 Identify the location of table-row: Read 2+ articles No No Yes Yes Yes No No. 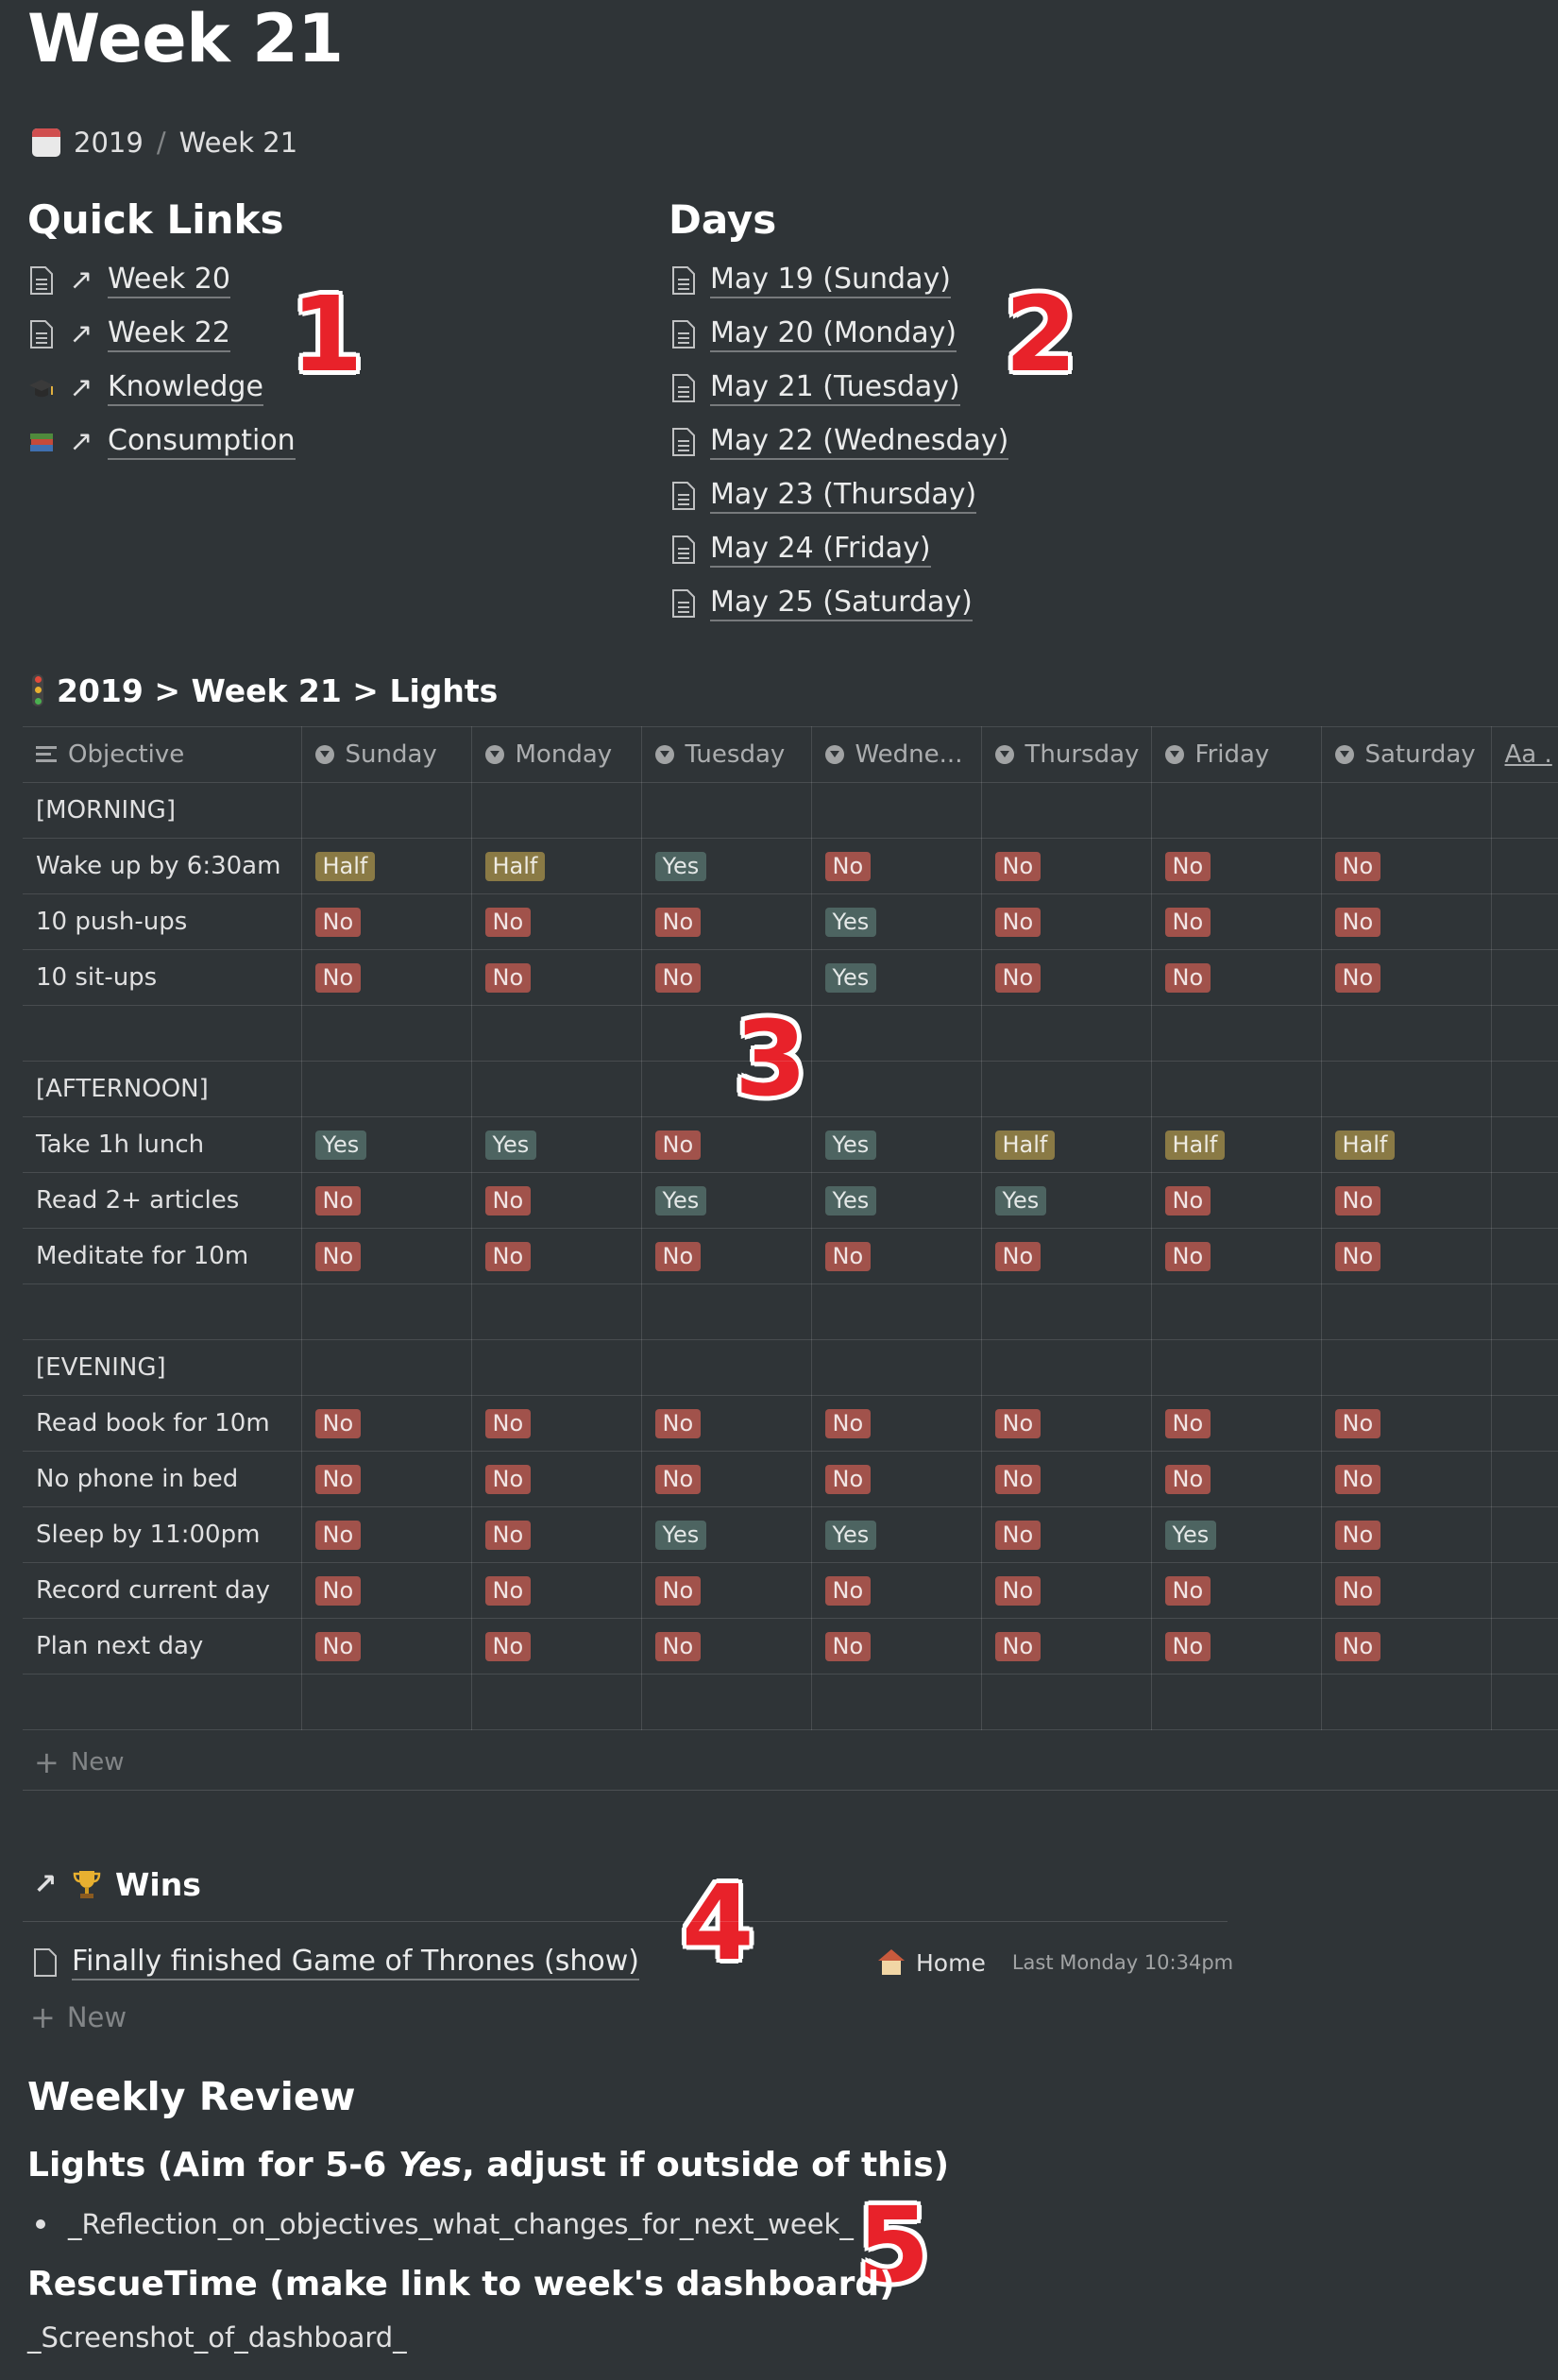
(790, 1200).